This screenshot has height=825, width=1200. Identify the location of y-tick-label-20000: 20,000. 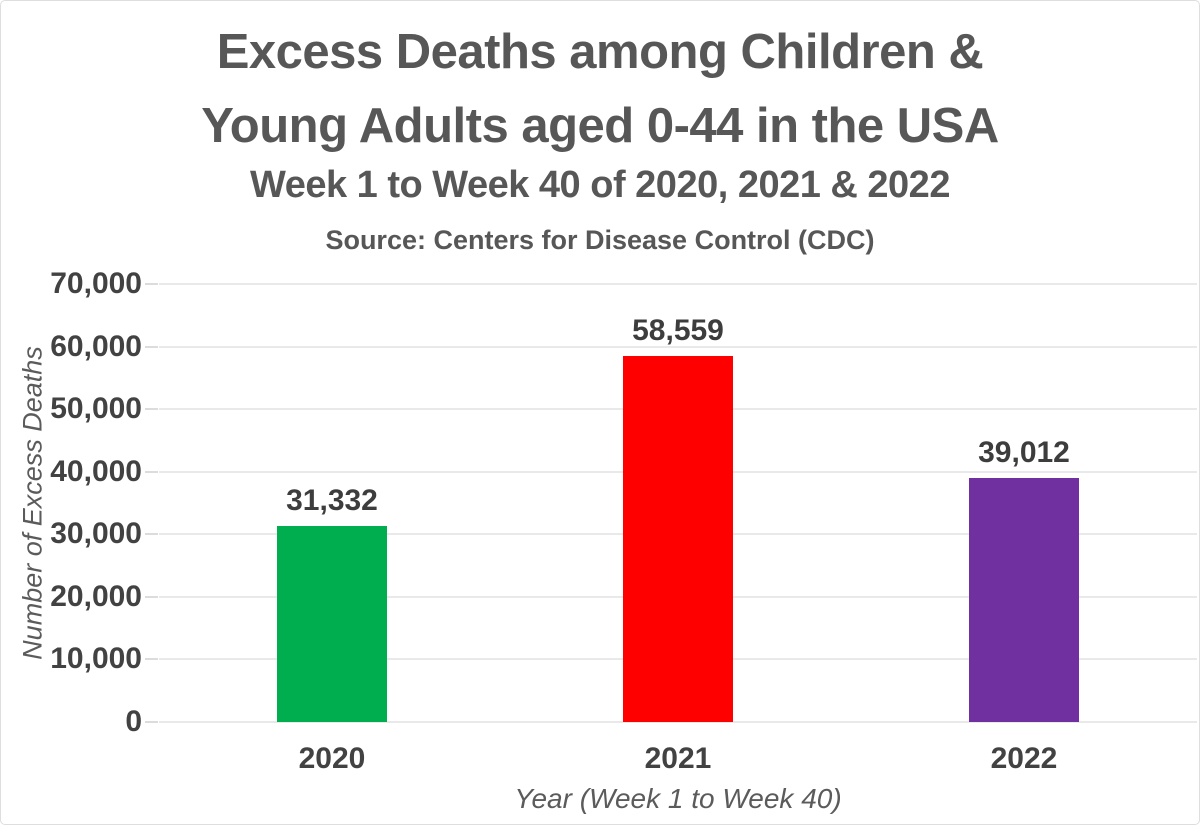
(96, 596).